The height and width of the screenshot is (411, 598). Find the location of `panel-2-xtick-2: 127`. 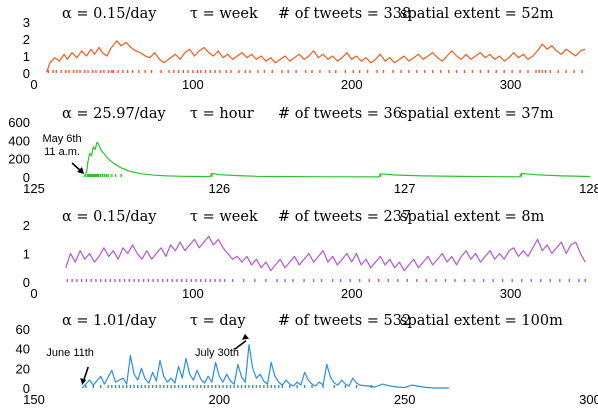

panel-2-xtick-2: 127 is located at coordinates (405, 188).